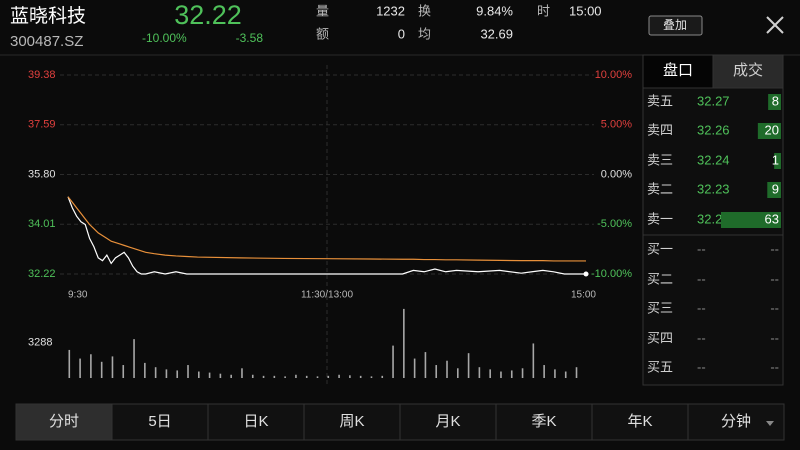 This screenshot has width=800, height=450. I want to click on order-label: 买一, so click(660, 248).